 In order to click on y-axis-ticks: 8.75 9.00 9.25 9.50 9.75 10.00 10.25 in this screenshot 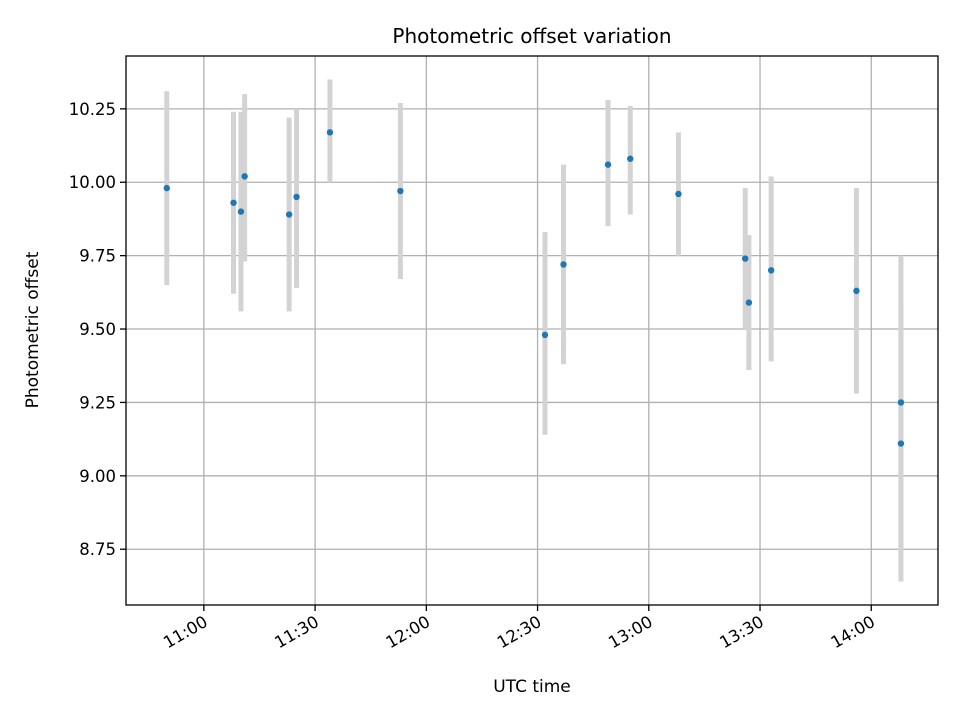, I will do `click(97, 329)`.